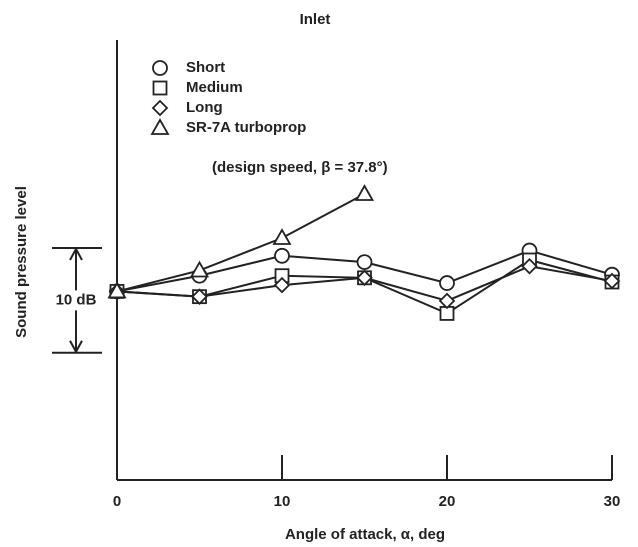 This screenshot has width=638, height=547. I want to click on legend-label: SR-7A turboprop, so click(246, 127).